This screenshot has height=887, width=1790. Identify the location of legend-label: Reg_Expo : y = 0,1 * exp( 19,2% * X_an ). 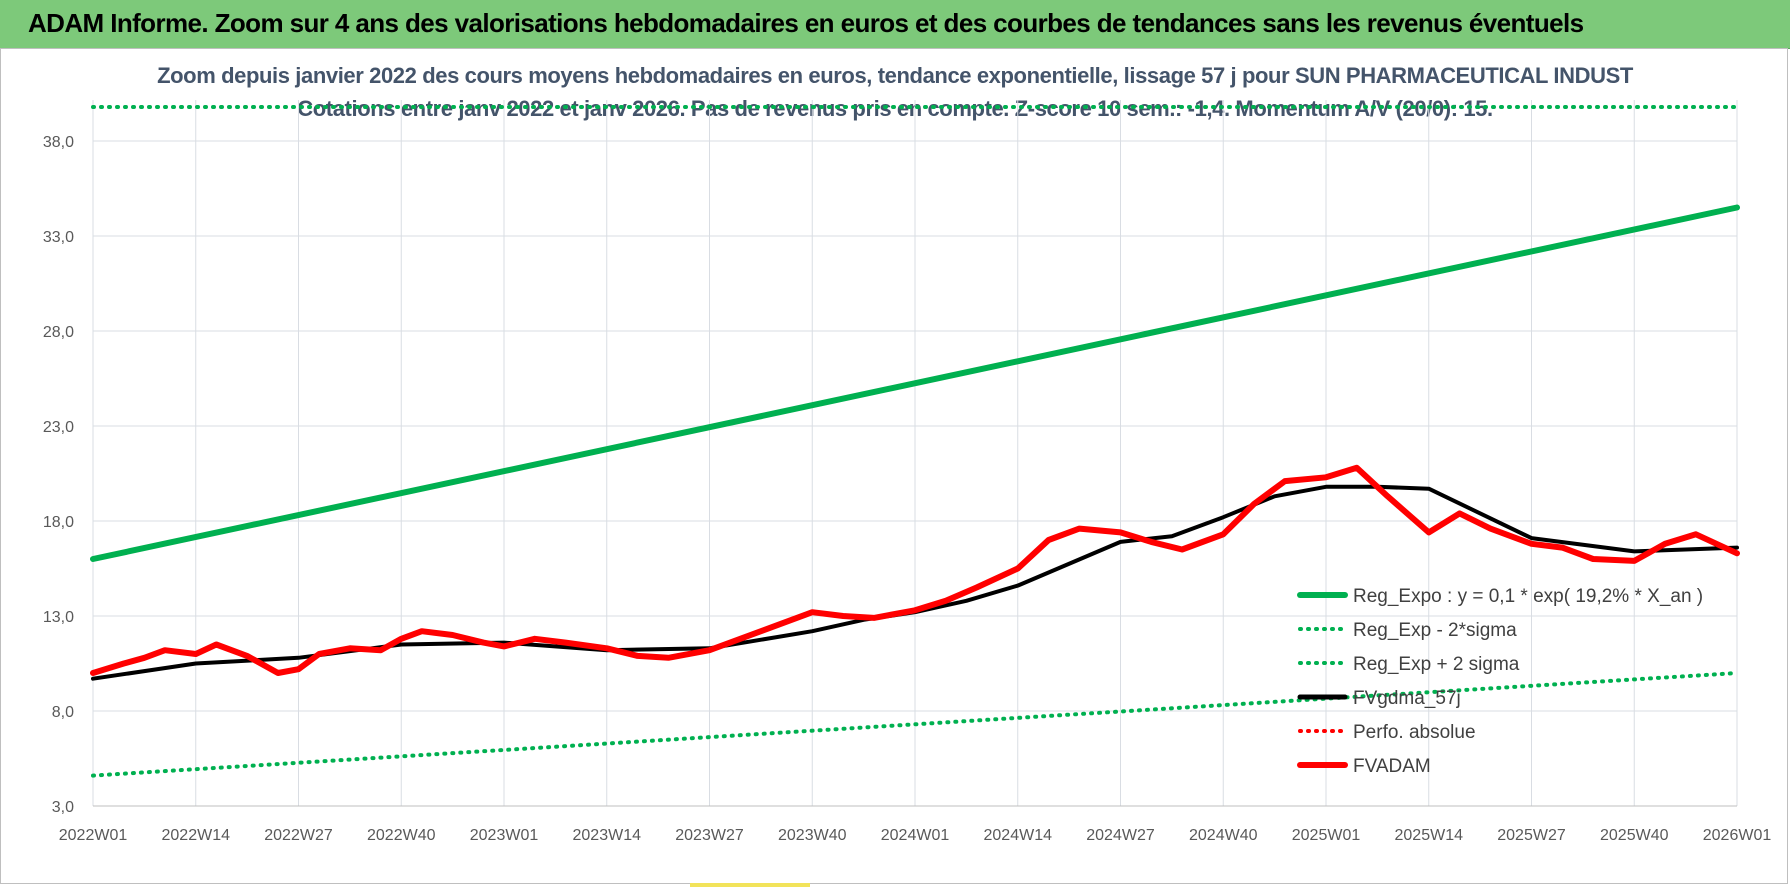
(1528, 596).